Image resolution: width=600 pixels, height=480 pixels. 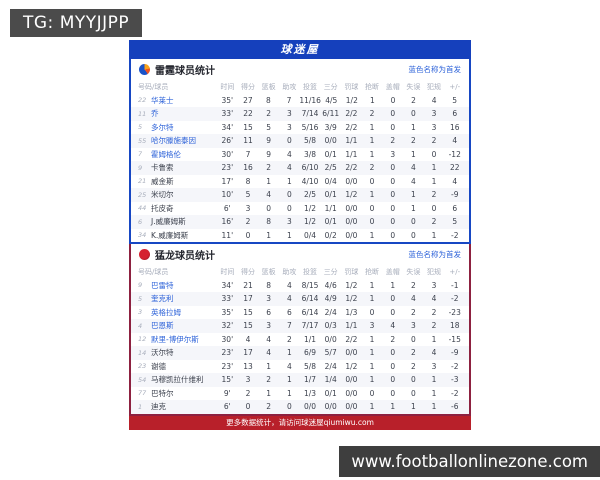 I want to click on stat-value: 1/7, so click(x=310, y=380).